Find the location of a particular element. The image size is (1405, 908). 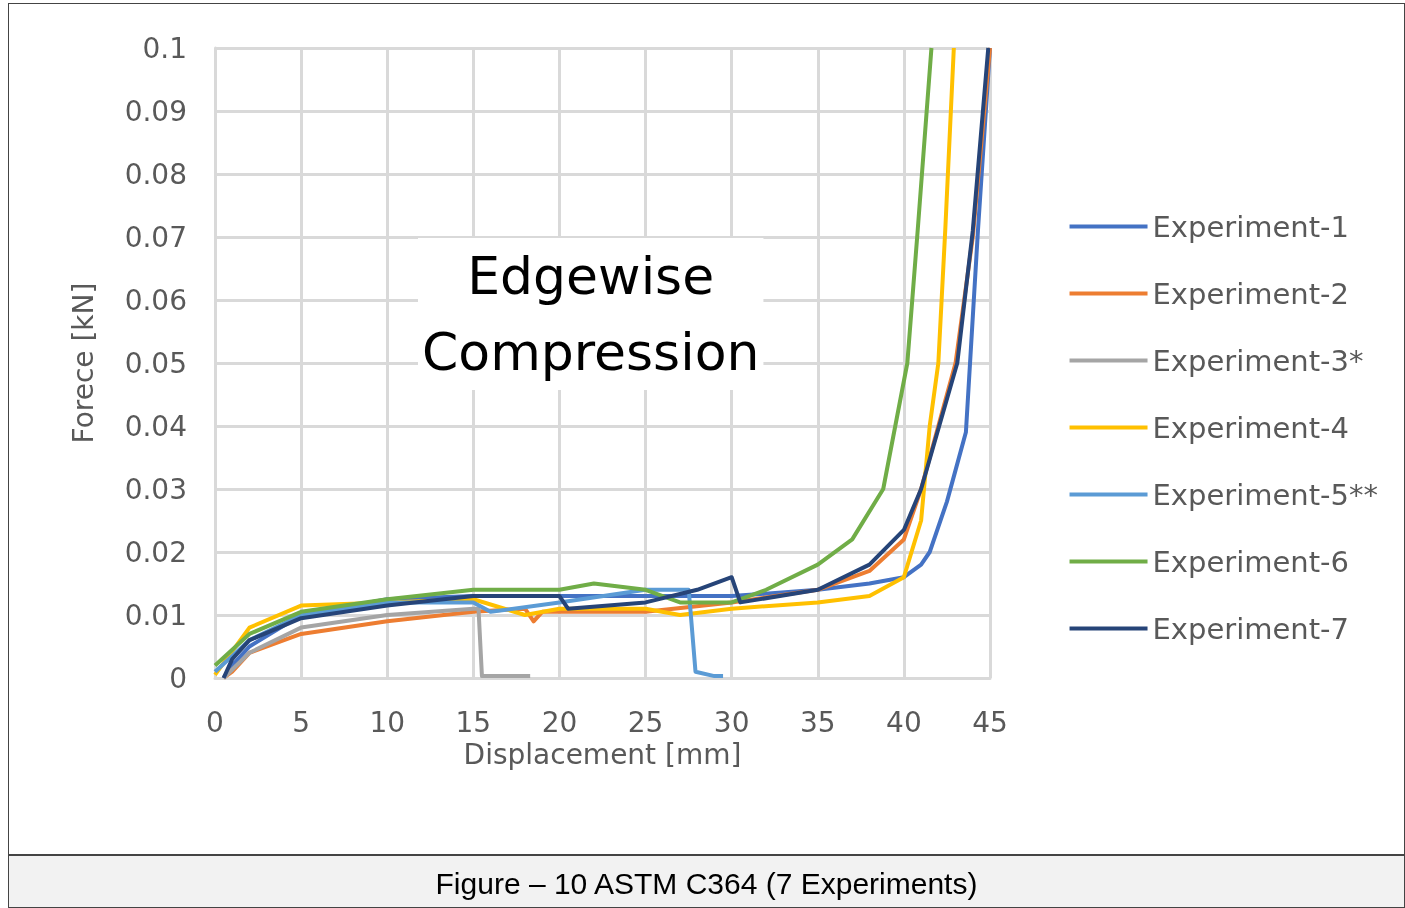

annotation: Edgewise Compression is located at coordinates (591, 314).